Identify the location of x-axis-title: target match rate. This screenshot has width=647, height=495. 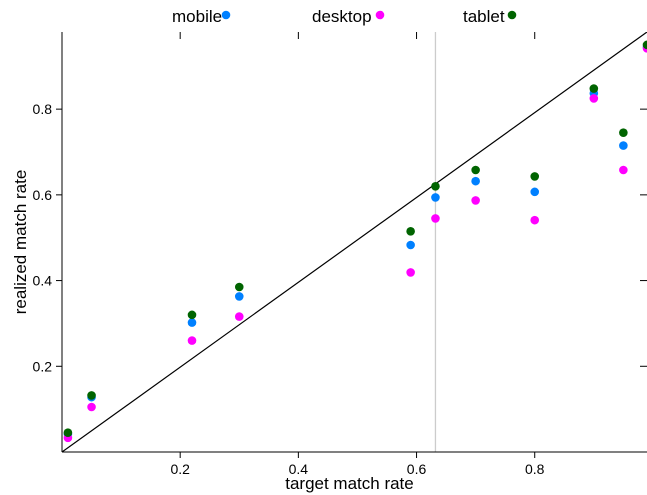
(349, 483).